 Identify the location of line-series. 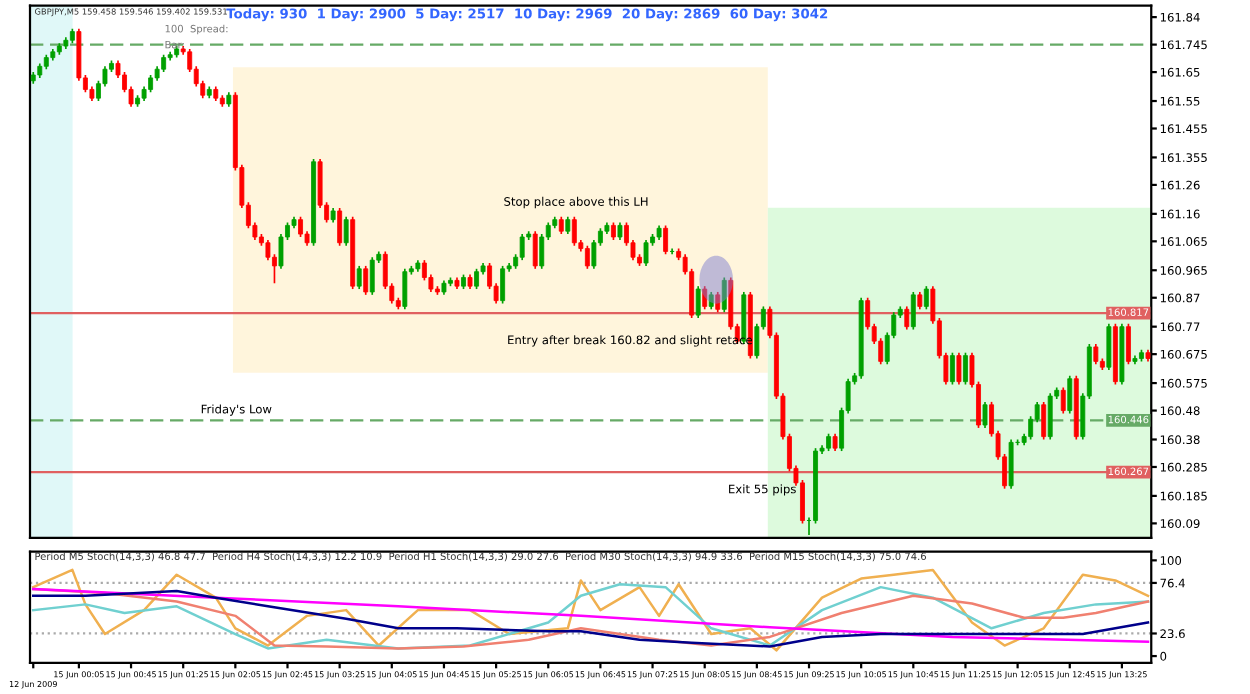
(591, 610).